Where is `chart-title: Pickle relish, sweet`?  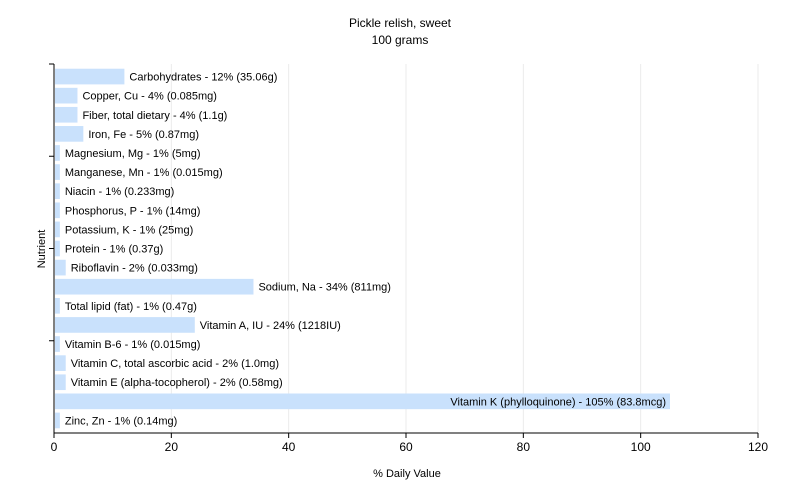 chart-title: Pickle relish, sweet is located at coordinates (400, 23).